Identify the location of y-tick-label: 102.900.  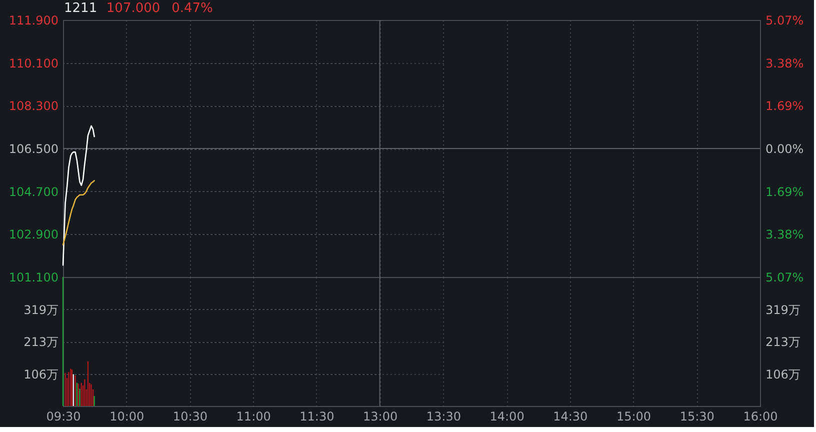
(33, 235).